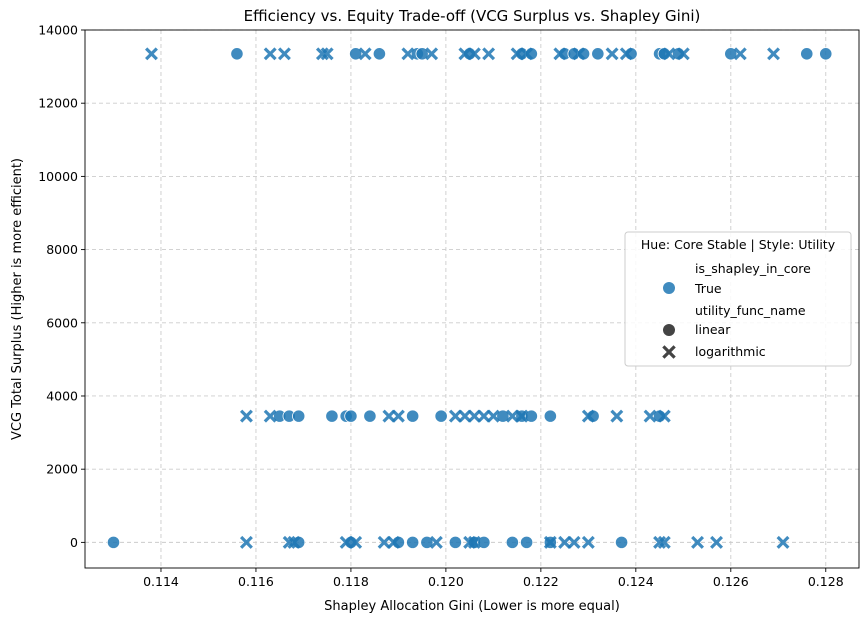  Describe the element at coordinates (708, 288) in the screenshot. I see `legend-entry-true: True` at that location.